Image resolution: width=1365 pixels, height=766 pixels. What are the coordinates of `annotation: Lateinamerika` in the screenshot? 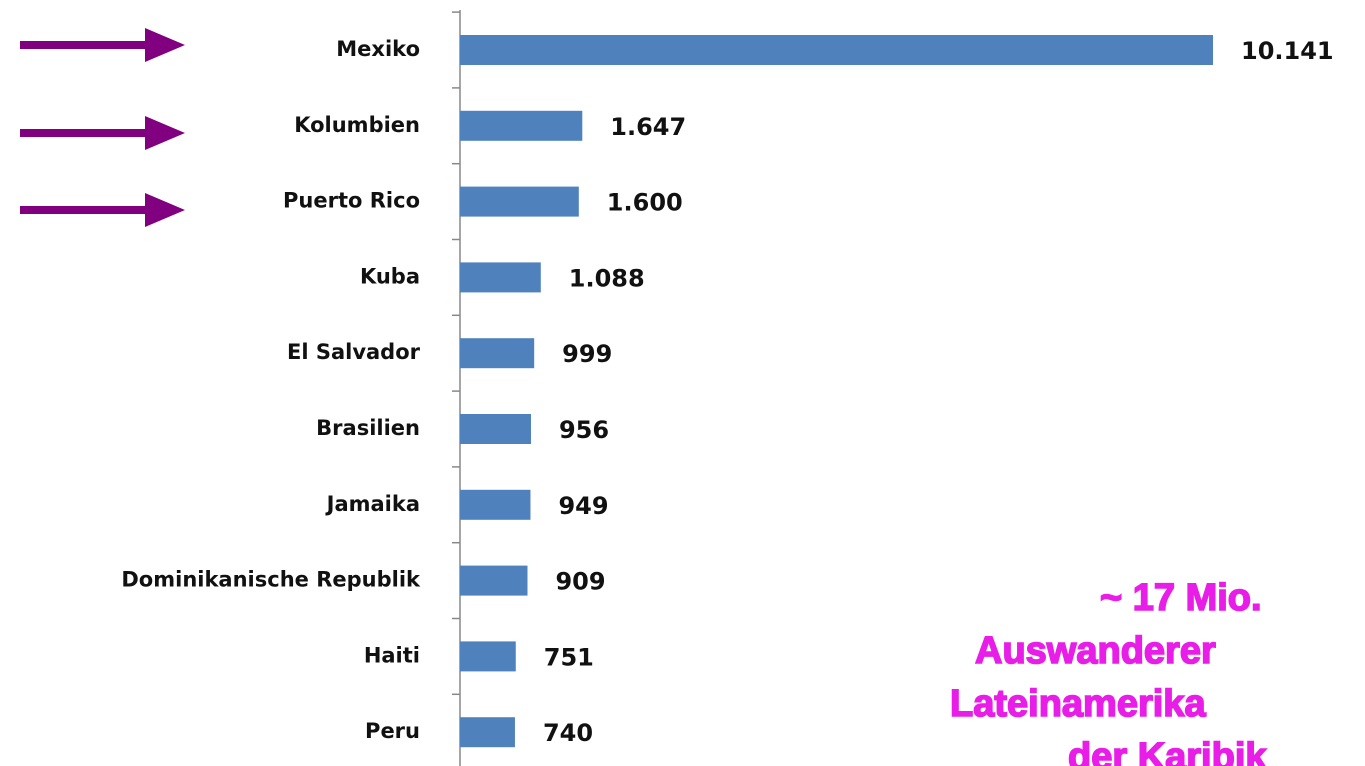 It's located at (1078, 704).